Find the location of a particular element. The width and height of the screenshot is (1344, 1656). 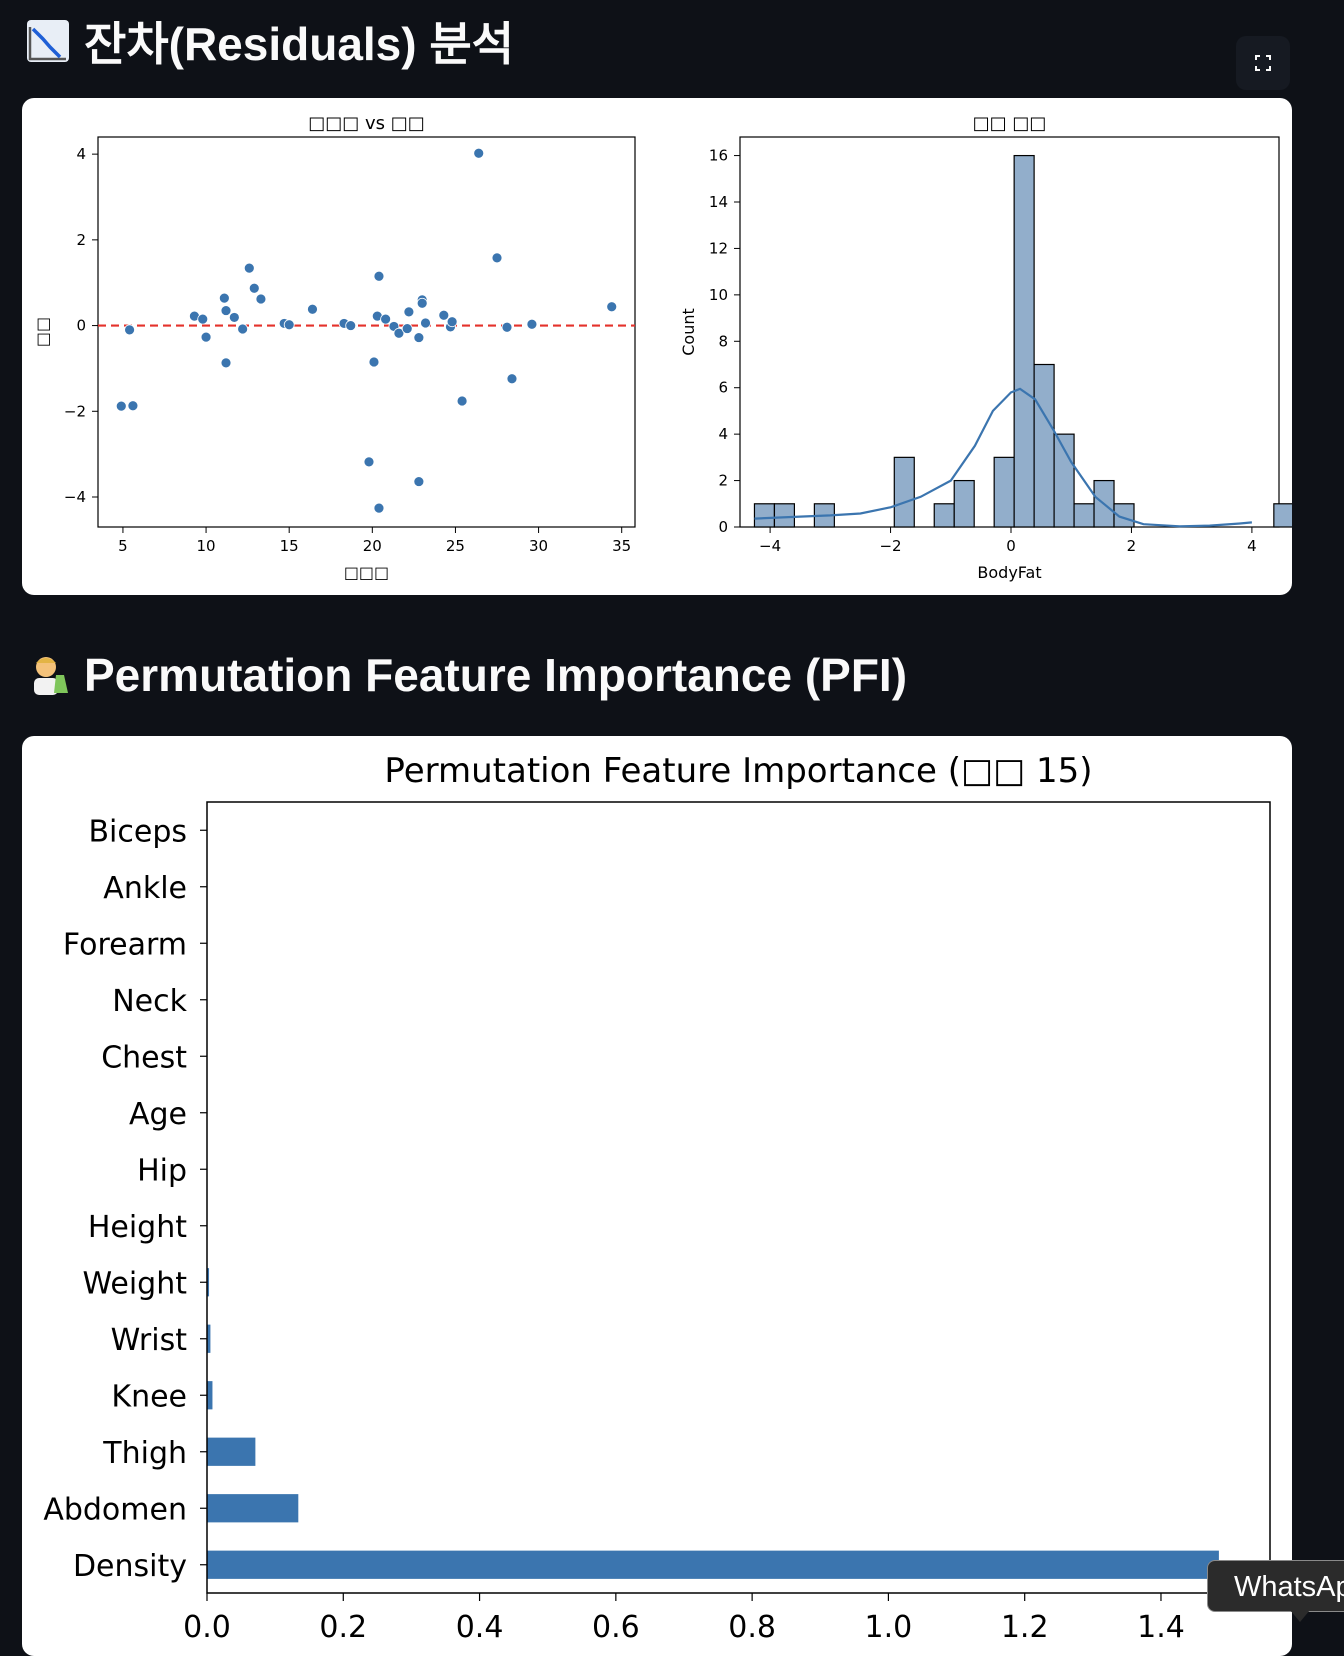

tooltip: WhatsAp is located at coordinates (1275, 1586).